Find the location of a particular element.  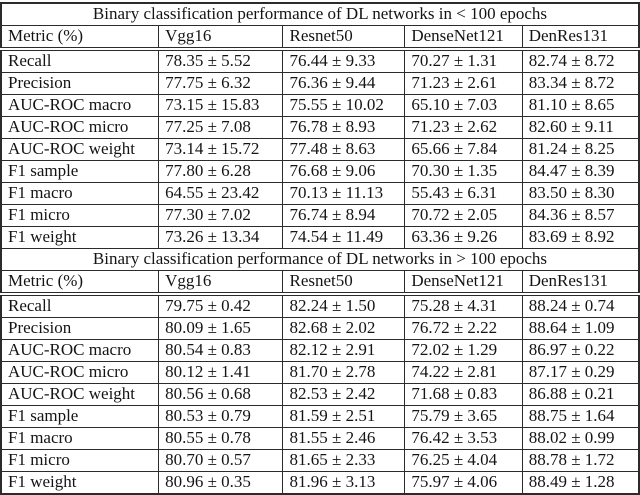

metric-name-cell: AUC-ROC macro is located at coordinates (80, 350).